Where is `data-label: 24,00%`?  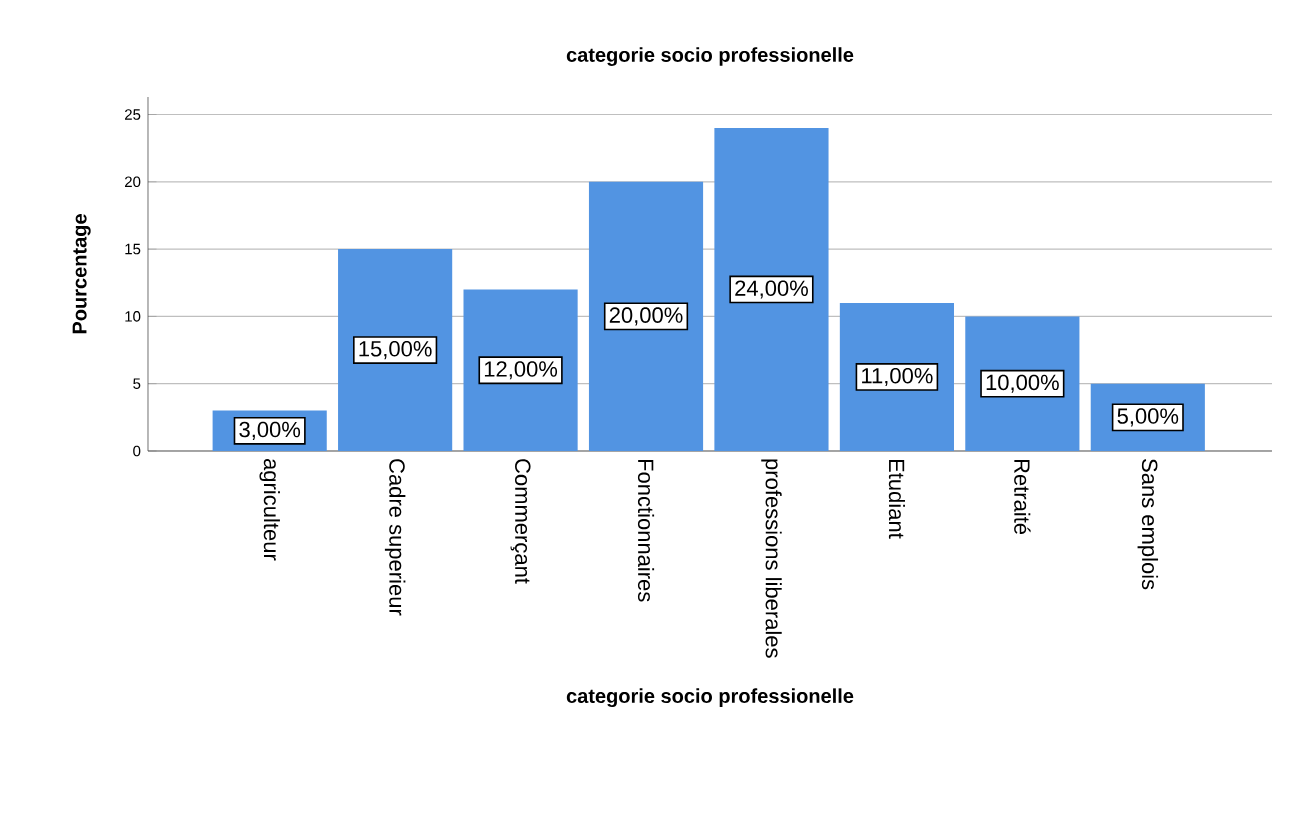 data-label: 24,00% is located at coordinates (771, 289).